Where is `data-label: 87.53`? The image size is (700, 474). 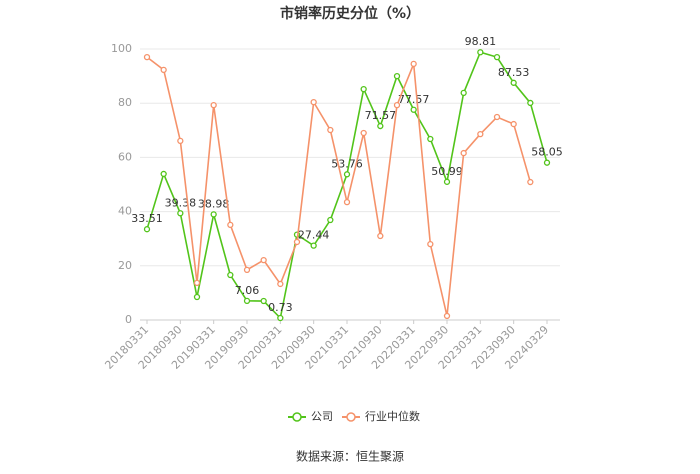 data-label: 87.53 is located at coordinates (514, 72).